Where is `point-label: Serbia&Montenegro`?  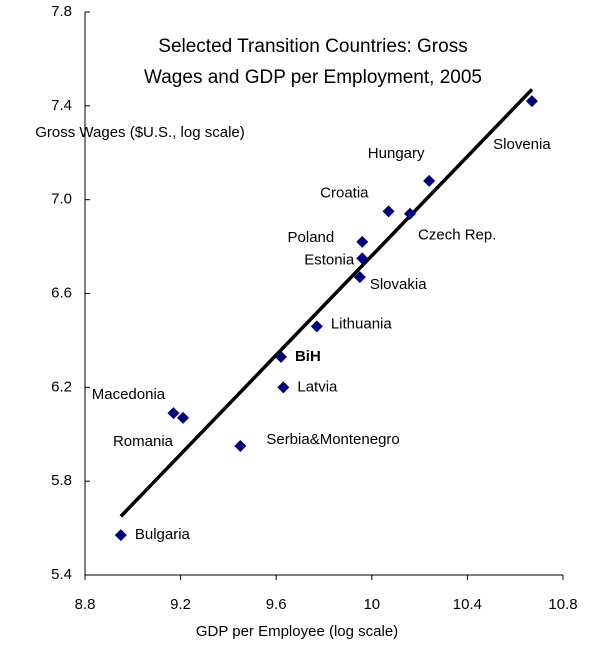
point-label: Serbia&Montenegro is located at coordinates (332, 439).